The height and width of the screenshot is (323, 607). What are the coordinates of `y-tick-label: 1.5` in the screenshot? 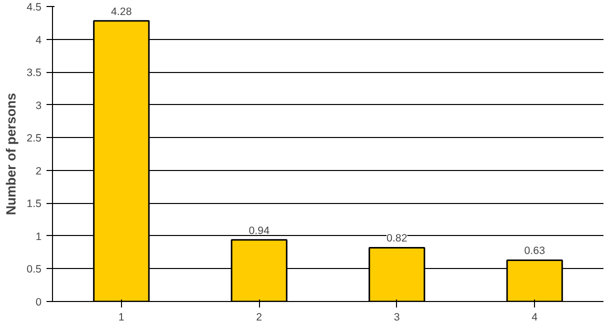 It's located at (34, 204).